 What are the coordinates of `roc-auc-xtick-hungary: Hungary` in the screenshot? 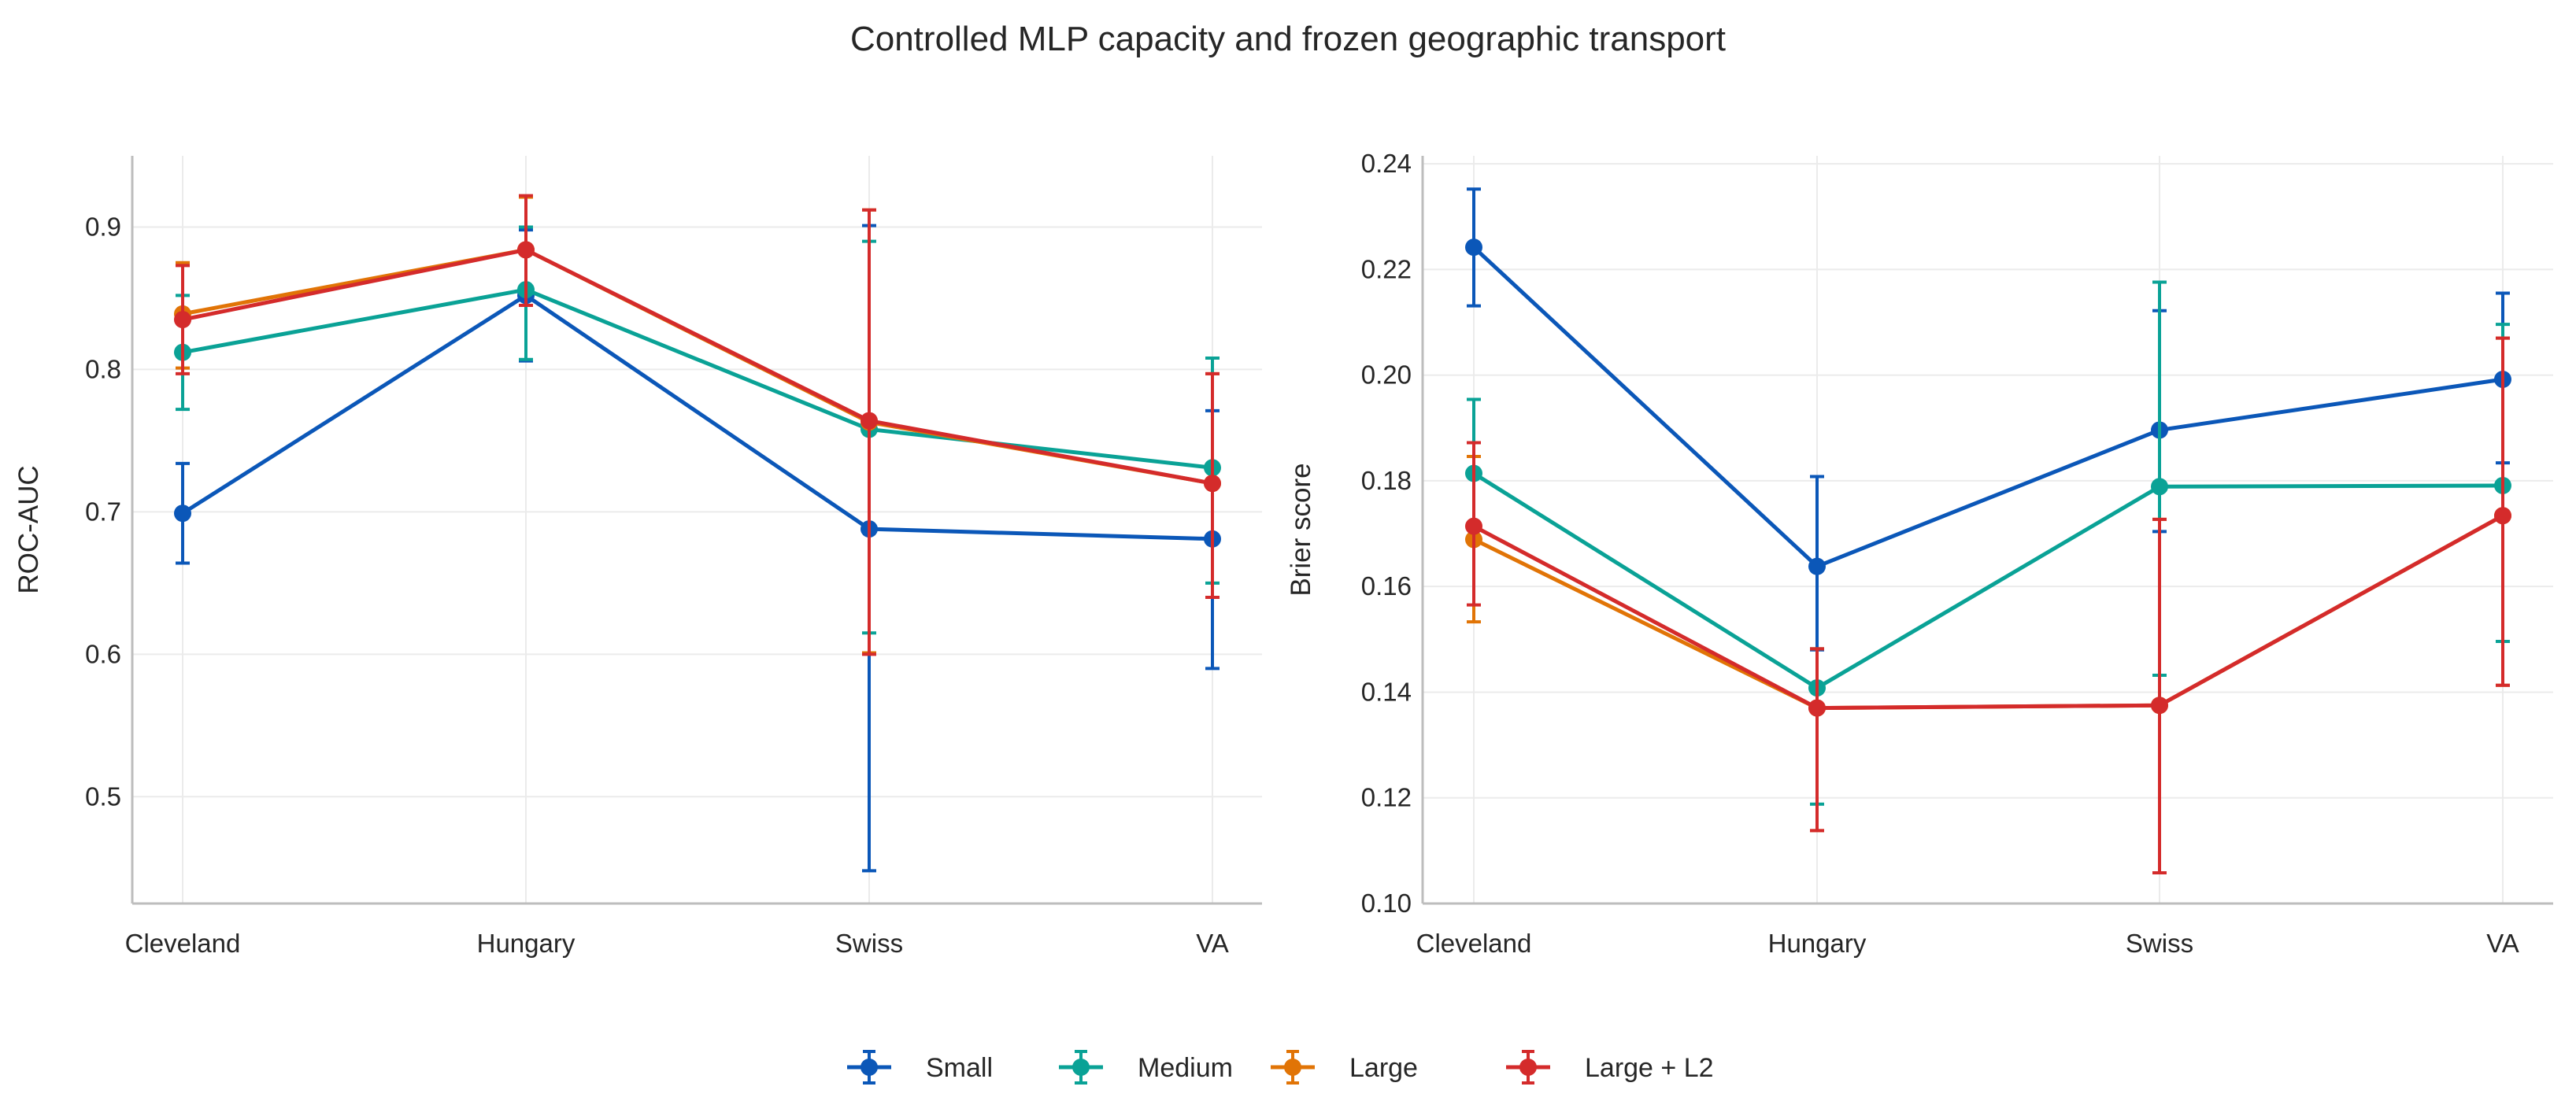 It's located at (526, 944).